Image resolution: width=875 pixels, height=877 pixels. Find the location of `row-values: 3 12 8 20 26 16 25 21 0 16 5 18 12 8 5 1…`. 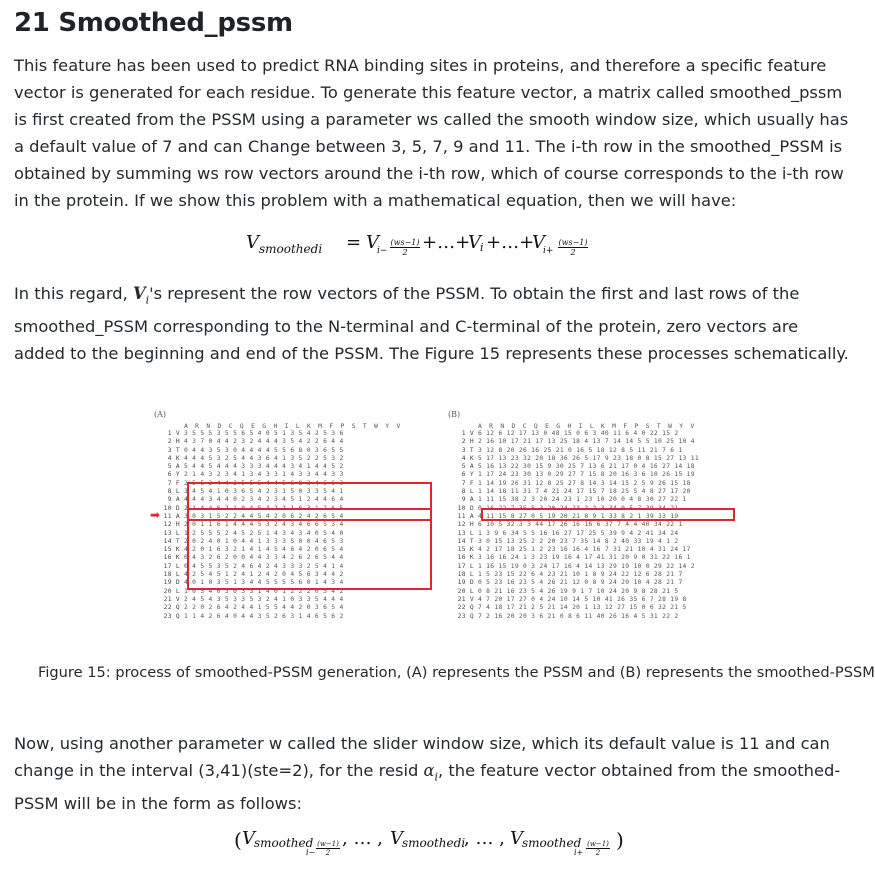

row-values: 3 12 8 20 26 16 25 21 0 16 5 18 12 8 5 1… is located at coordinates (580, 450).